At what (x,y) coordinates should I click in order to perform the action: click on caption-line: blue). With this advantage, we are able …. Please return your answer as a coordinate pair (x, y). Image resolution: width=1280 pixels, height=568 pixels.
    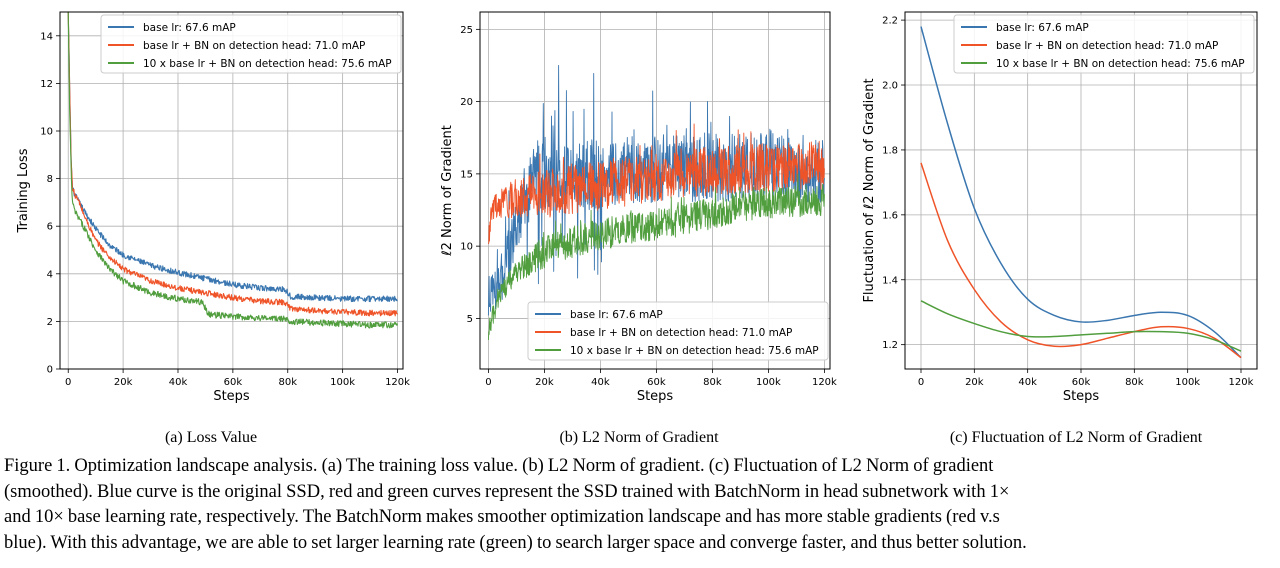
    Looking at the image, I should click on (515, 542).